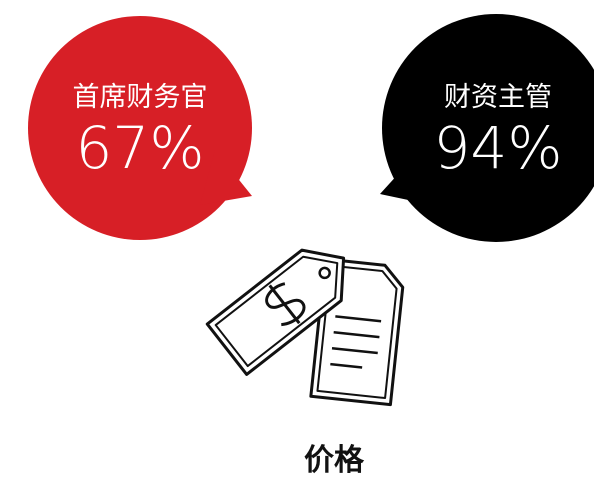  I want to click on bubble-label: 首席财务官, so click(140, 97).